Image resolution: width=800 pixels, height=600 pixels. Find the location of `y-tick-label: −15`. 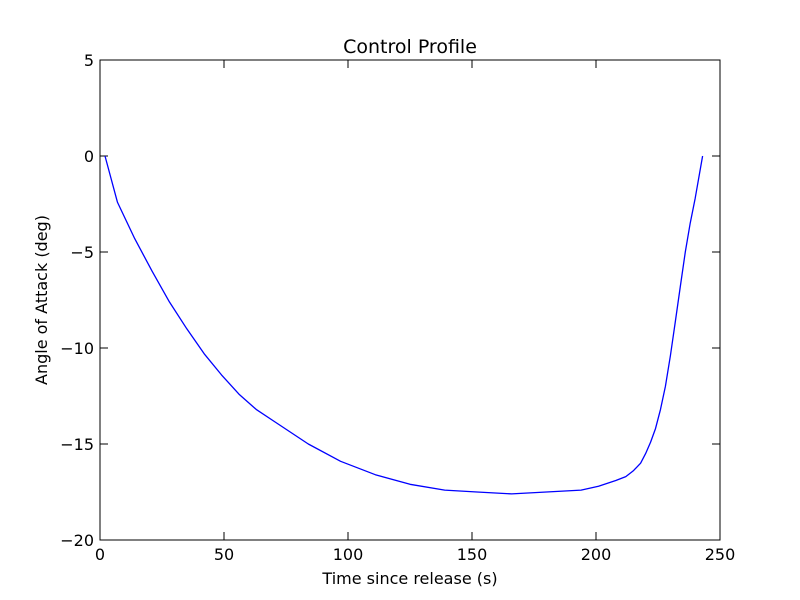

y-tick-label: −15 is located at coordinates (77, 444).